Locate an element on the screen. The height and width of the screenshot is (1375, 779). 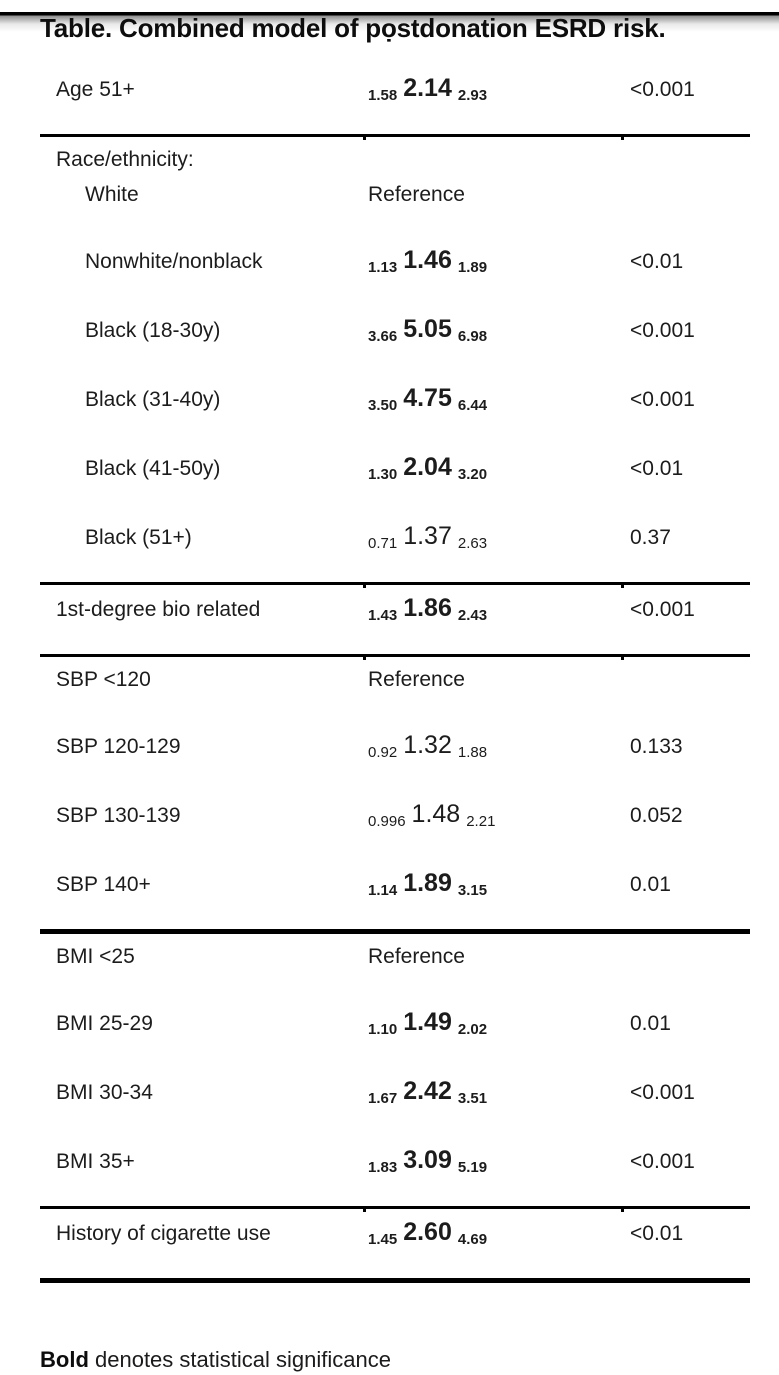
estimate-ci: 0.996 1.48 2.21 is located at coordinates (432, 815).